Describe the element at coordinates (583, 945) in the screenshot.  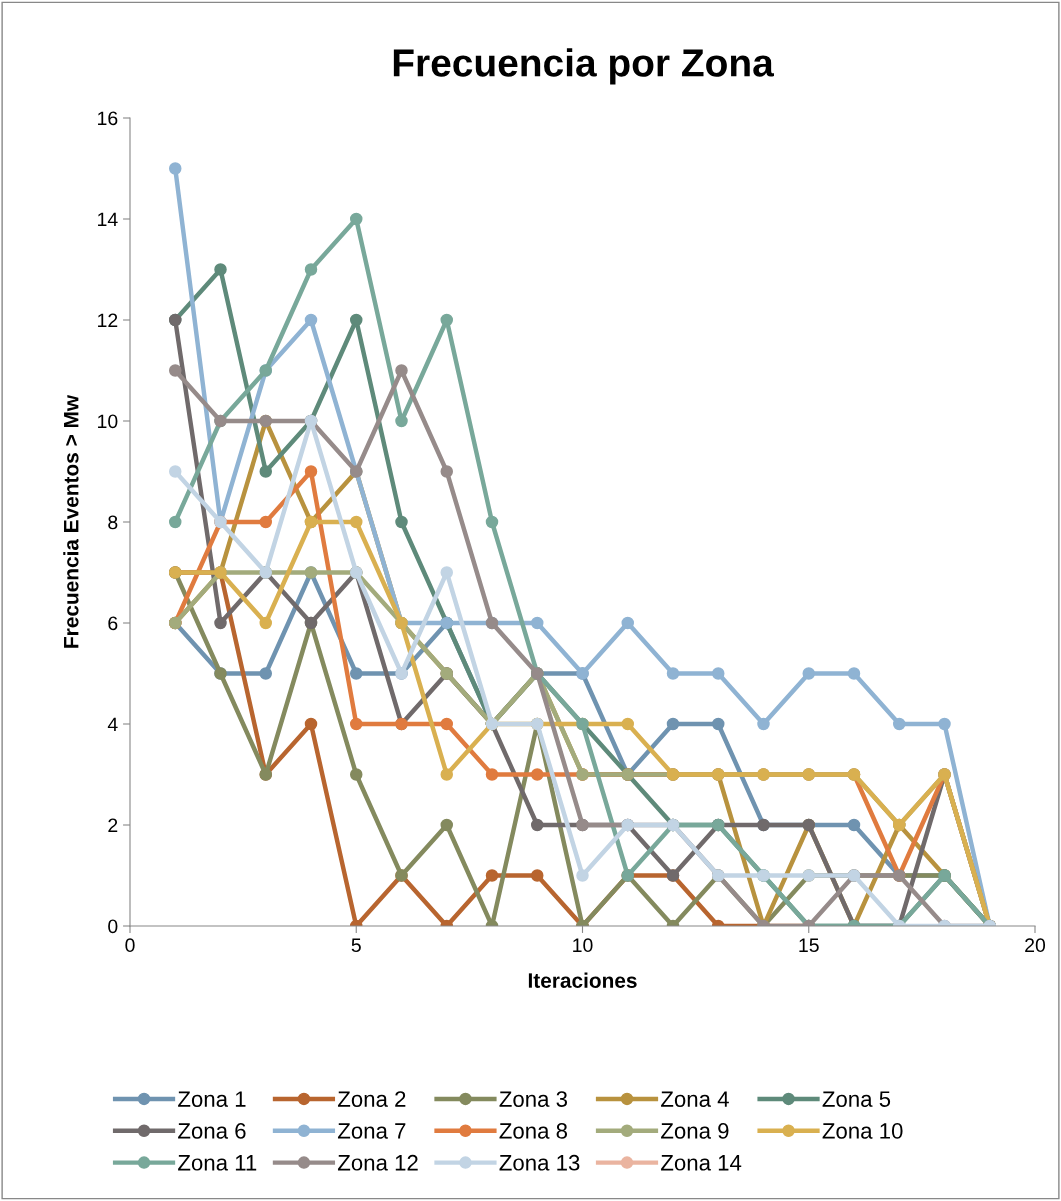
I see `x-tick-label: 10` at that location.